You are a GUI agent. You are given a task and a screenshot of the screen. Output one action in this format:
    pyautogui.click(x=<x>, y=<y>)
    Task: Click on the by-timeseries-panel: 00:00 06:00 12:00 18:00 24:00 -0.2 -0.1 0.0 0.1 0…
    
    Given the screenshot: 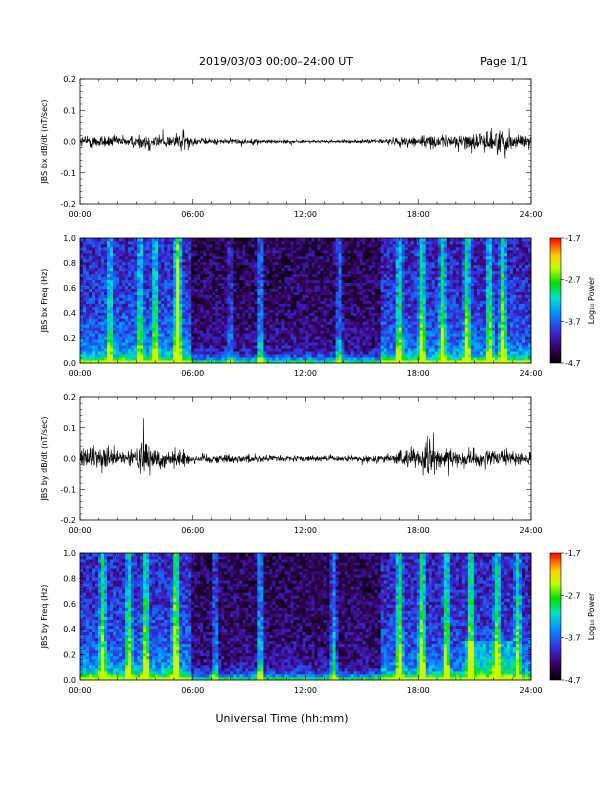 What is the action you would take?
    pyautogui.click(x=291, y=464)
    